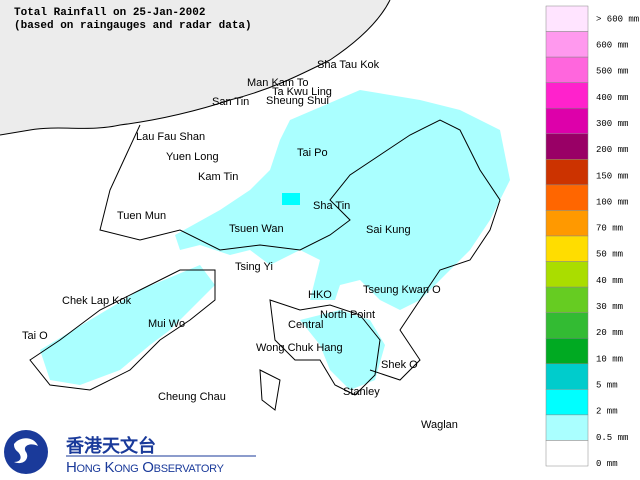 This screenshot has width=640, height=480. Describe the element at coordinates (192, 157) in the screenshot. I see `place-label: Yuen Long` at that location.